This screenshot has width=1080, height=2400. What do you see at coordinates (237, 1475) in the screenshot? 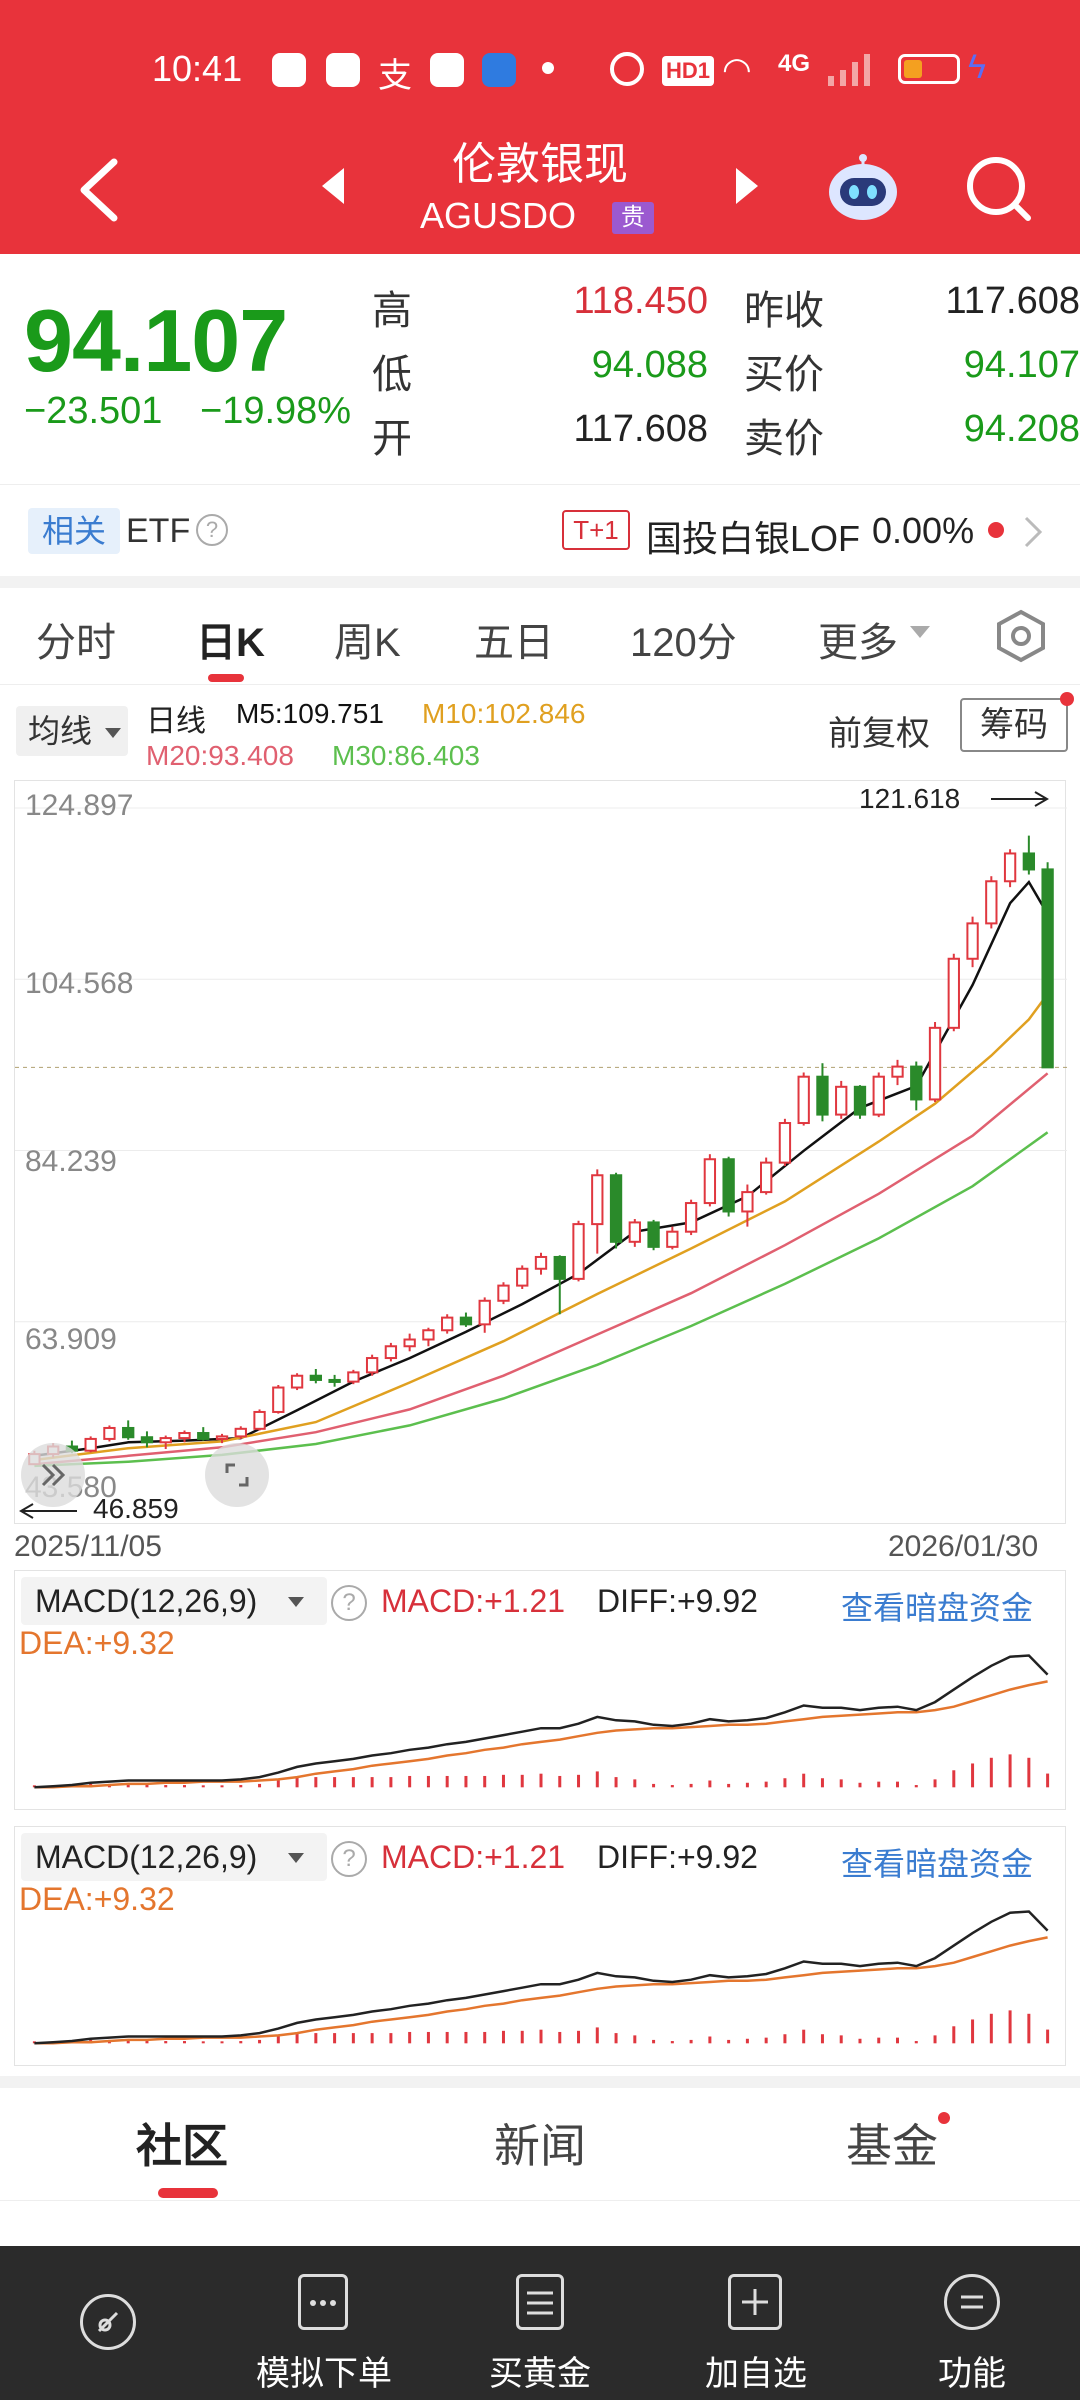
I see `fullscreen-icon` at bounding box center [237, 1475].